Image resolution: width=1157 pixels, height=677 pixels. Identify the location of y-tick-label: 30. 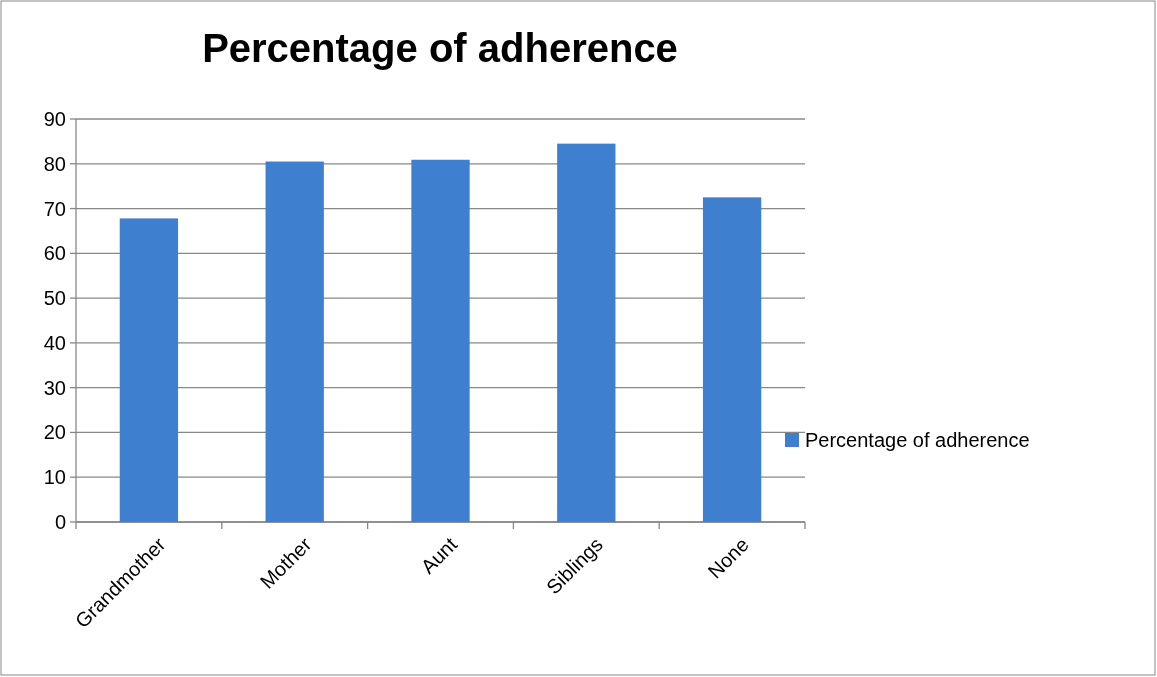
(54, 387).